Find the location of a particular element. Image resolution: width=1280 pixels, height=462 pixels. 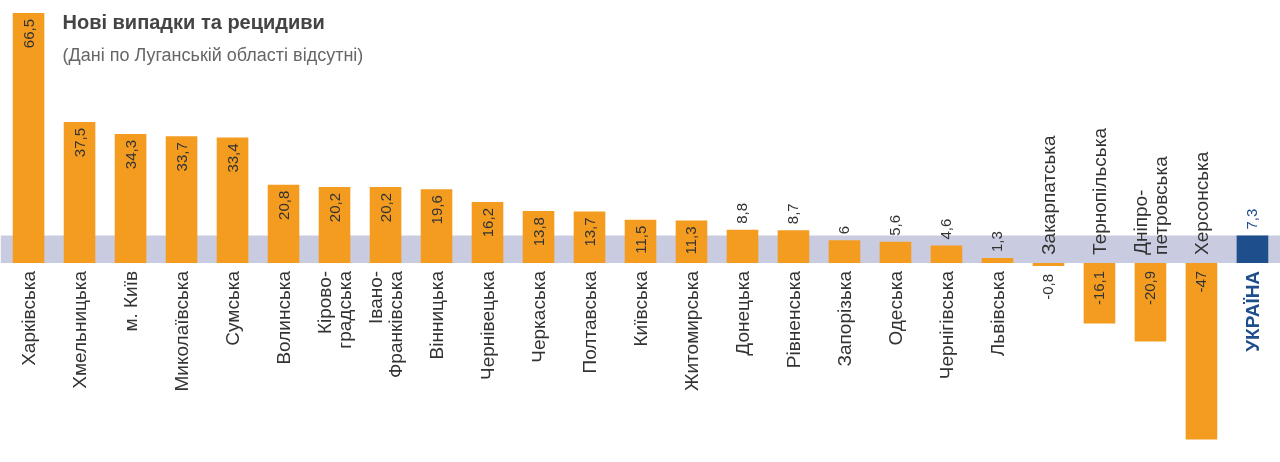

data-label: 37,5 is located at coordinates (79, 142).